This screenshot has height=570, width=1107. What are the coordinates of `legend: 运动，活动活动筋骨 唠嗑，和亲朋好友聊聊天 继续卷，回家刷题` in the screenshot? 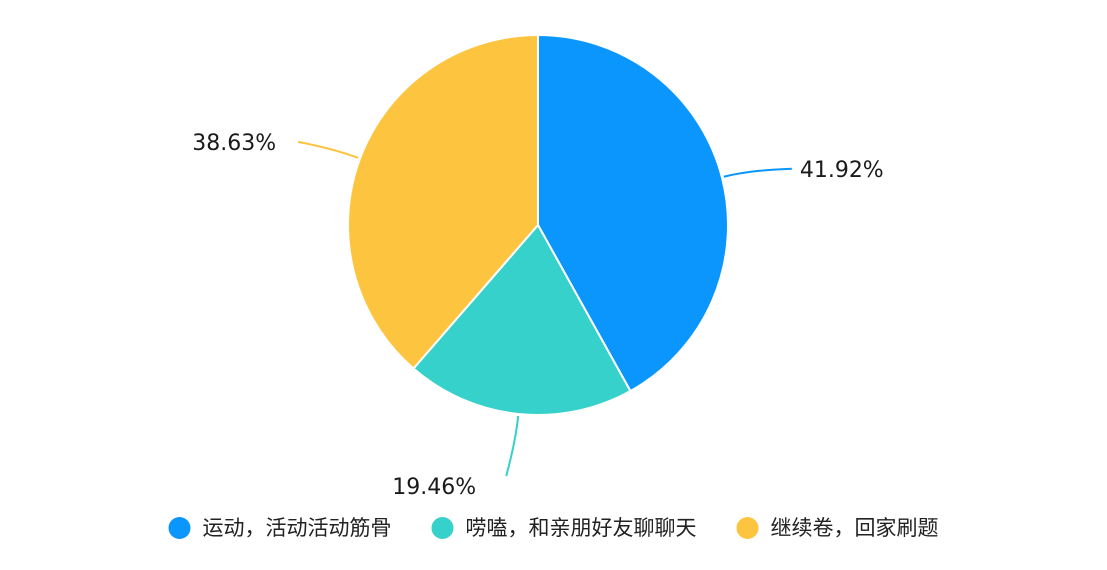 It's located at (553, 528).